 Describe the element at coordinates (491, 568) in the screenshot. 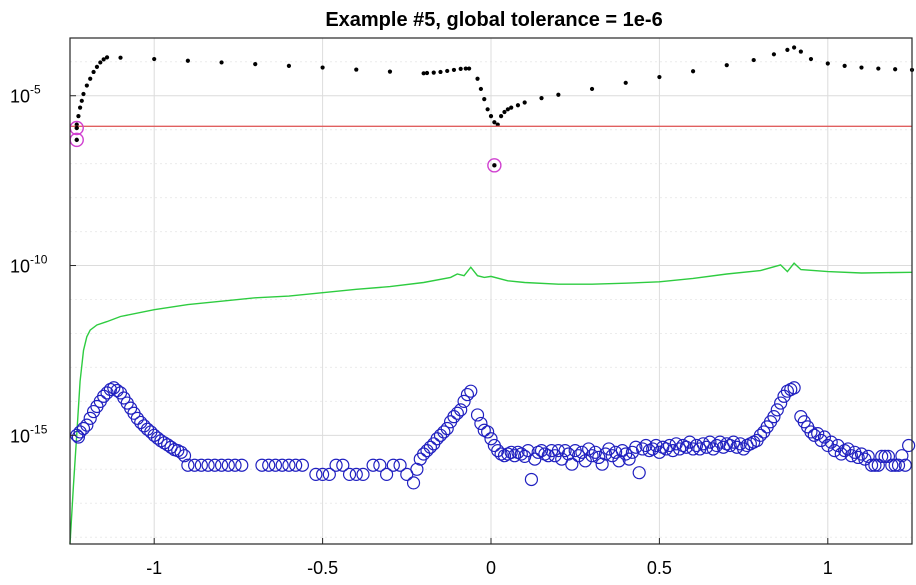

I see `x-tick-label: 0` at that location.